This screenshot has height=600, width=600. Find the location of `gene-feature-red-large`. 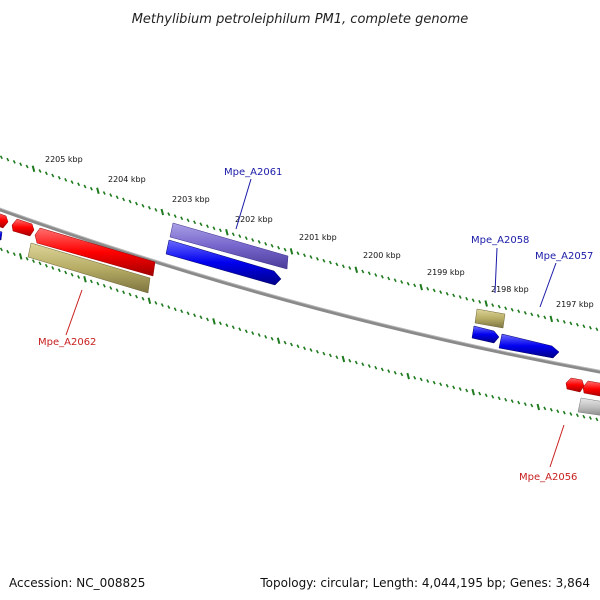

gene-feature-red-large is located at coordinates (95, 252).